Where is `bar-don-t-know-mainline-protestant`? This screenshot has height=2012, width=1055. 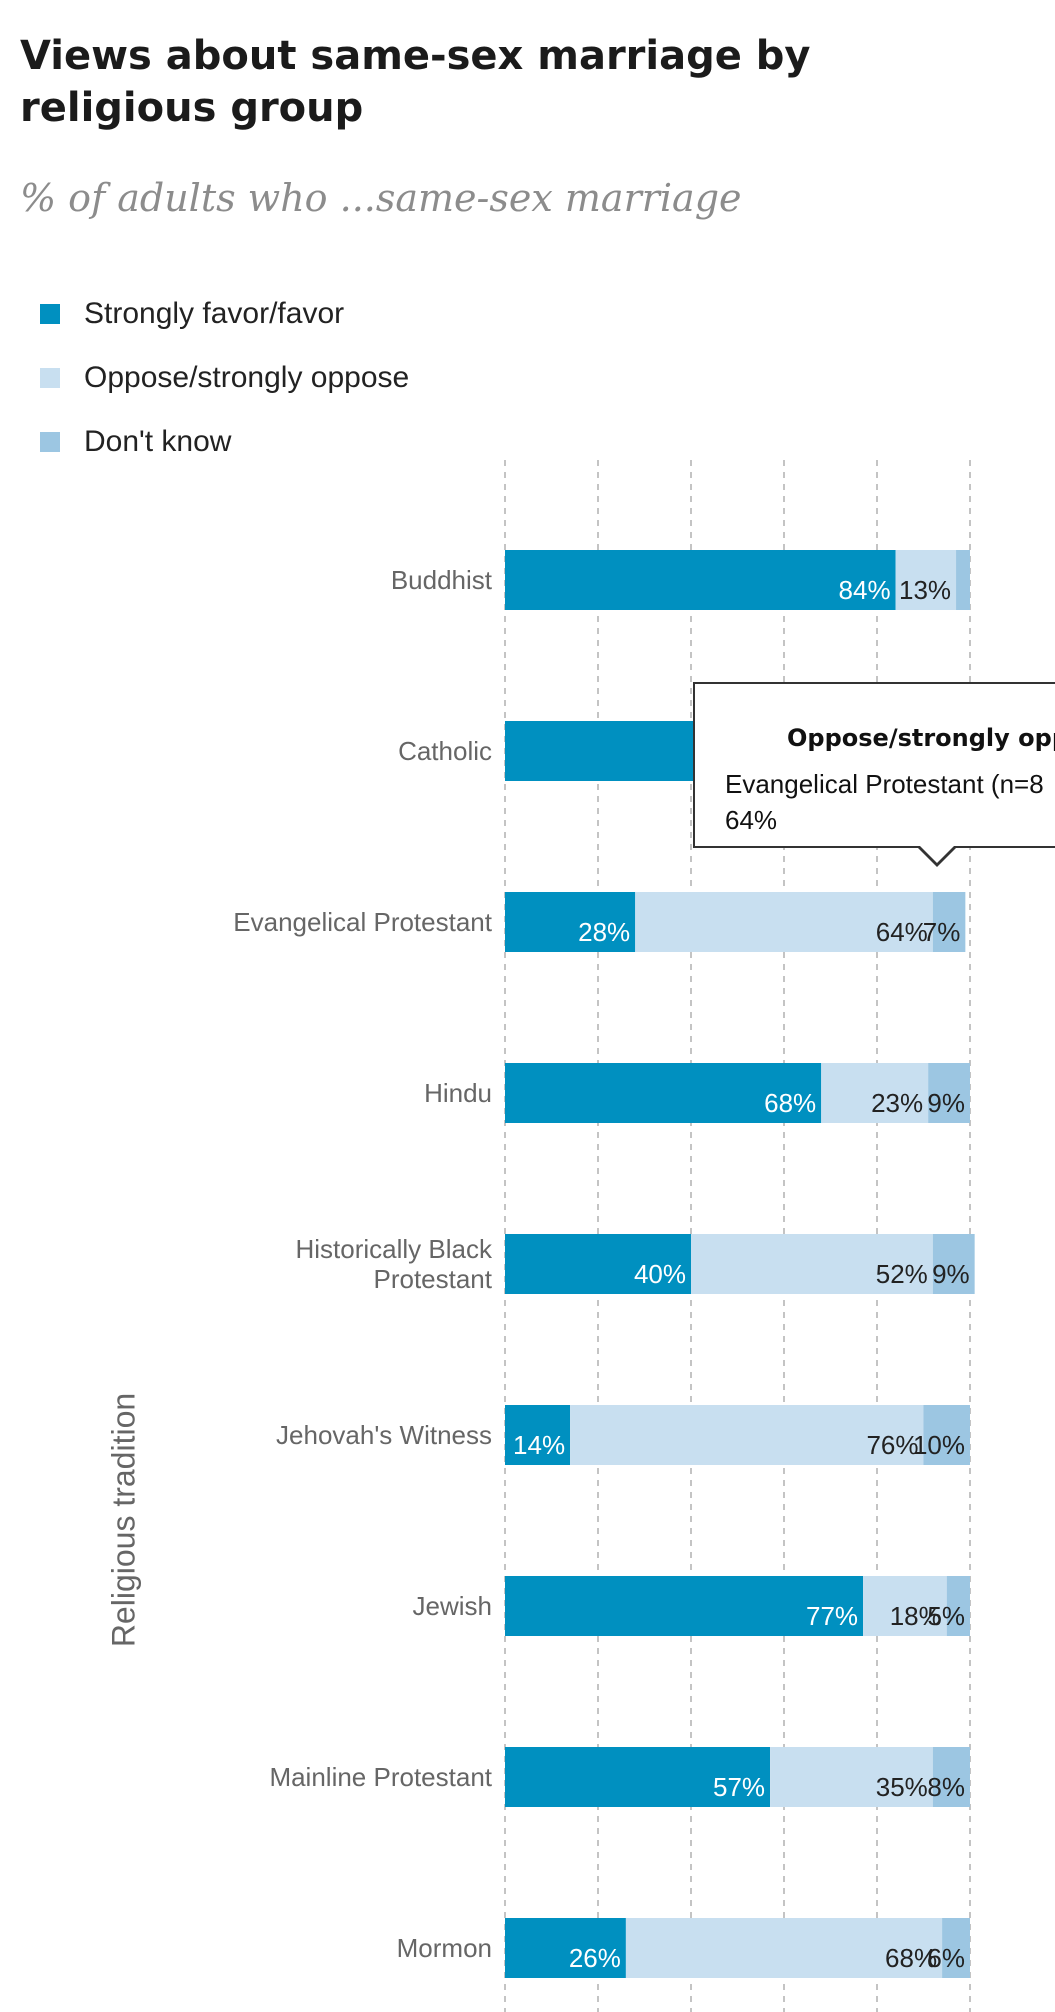 bar-don-t-know-mainline-protestant is located at coordinates (951, 1777).